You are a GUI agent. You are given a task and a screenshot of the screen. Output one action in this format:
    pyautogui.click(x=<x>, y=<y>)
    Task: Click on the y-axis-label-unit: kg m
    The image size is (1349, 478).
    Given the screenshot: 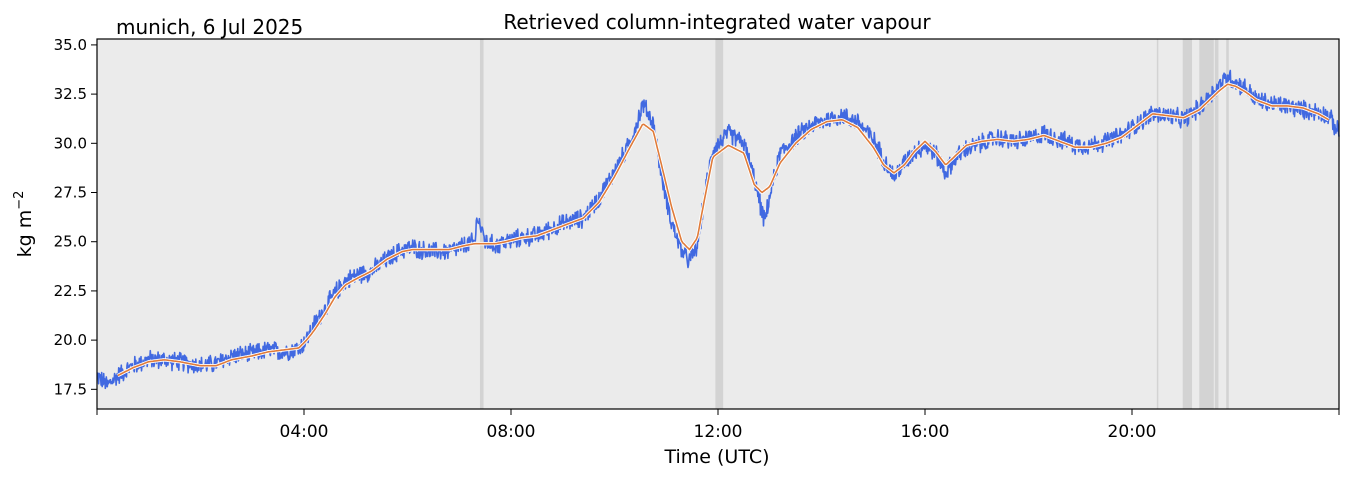 What is the action you would take?
    pyautogui.click(x=25, y=234)
    